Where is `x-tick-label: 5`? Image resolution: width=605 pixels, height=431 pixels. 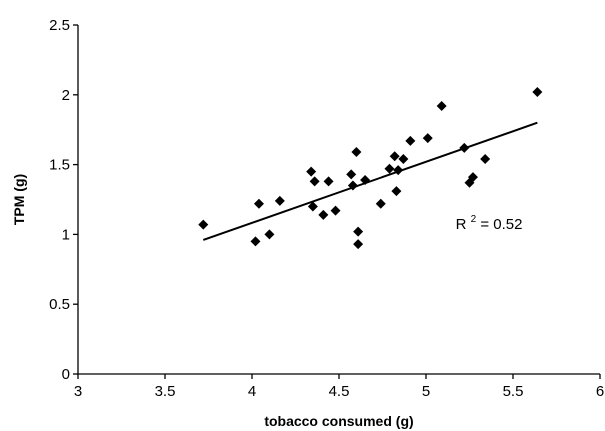 x-tick-label: 5 is located at coordinates (426, 391).